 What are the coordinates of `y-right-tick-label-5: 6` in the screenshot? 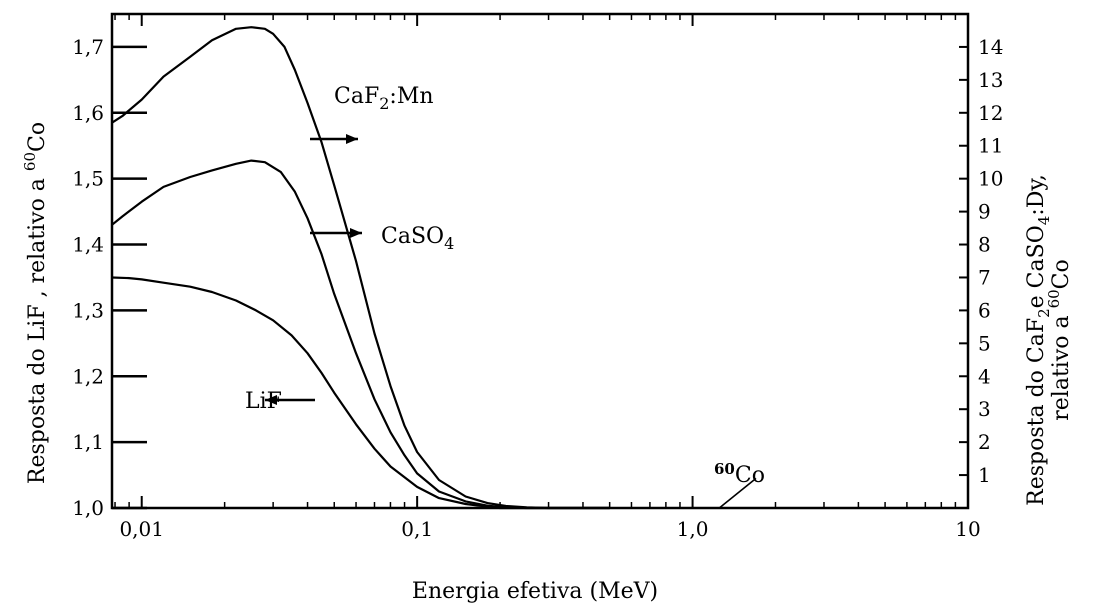 It's located at (984, 310).